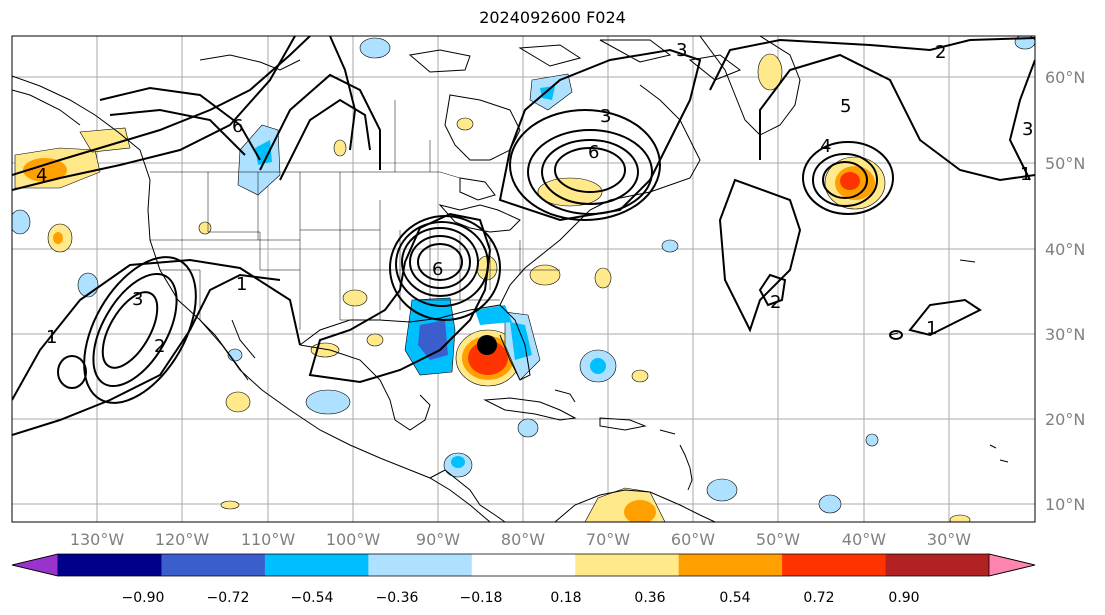  What do you see at coordinates (397, 598) in the screenshot?
I see `colorbar-tick: −0.36` at bounding box center [397, 598].